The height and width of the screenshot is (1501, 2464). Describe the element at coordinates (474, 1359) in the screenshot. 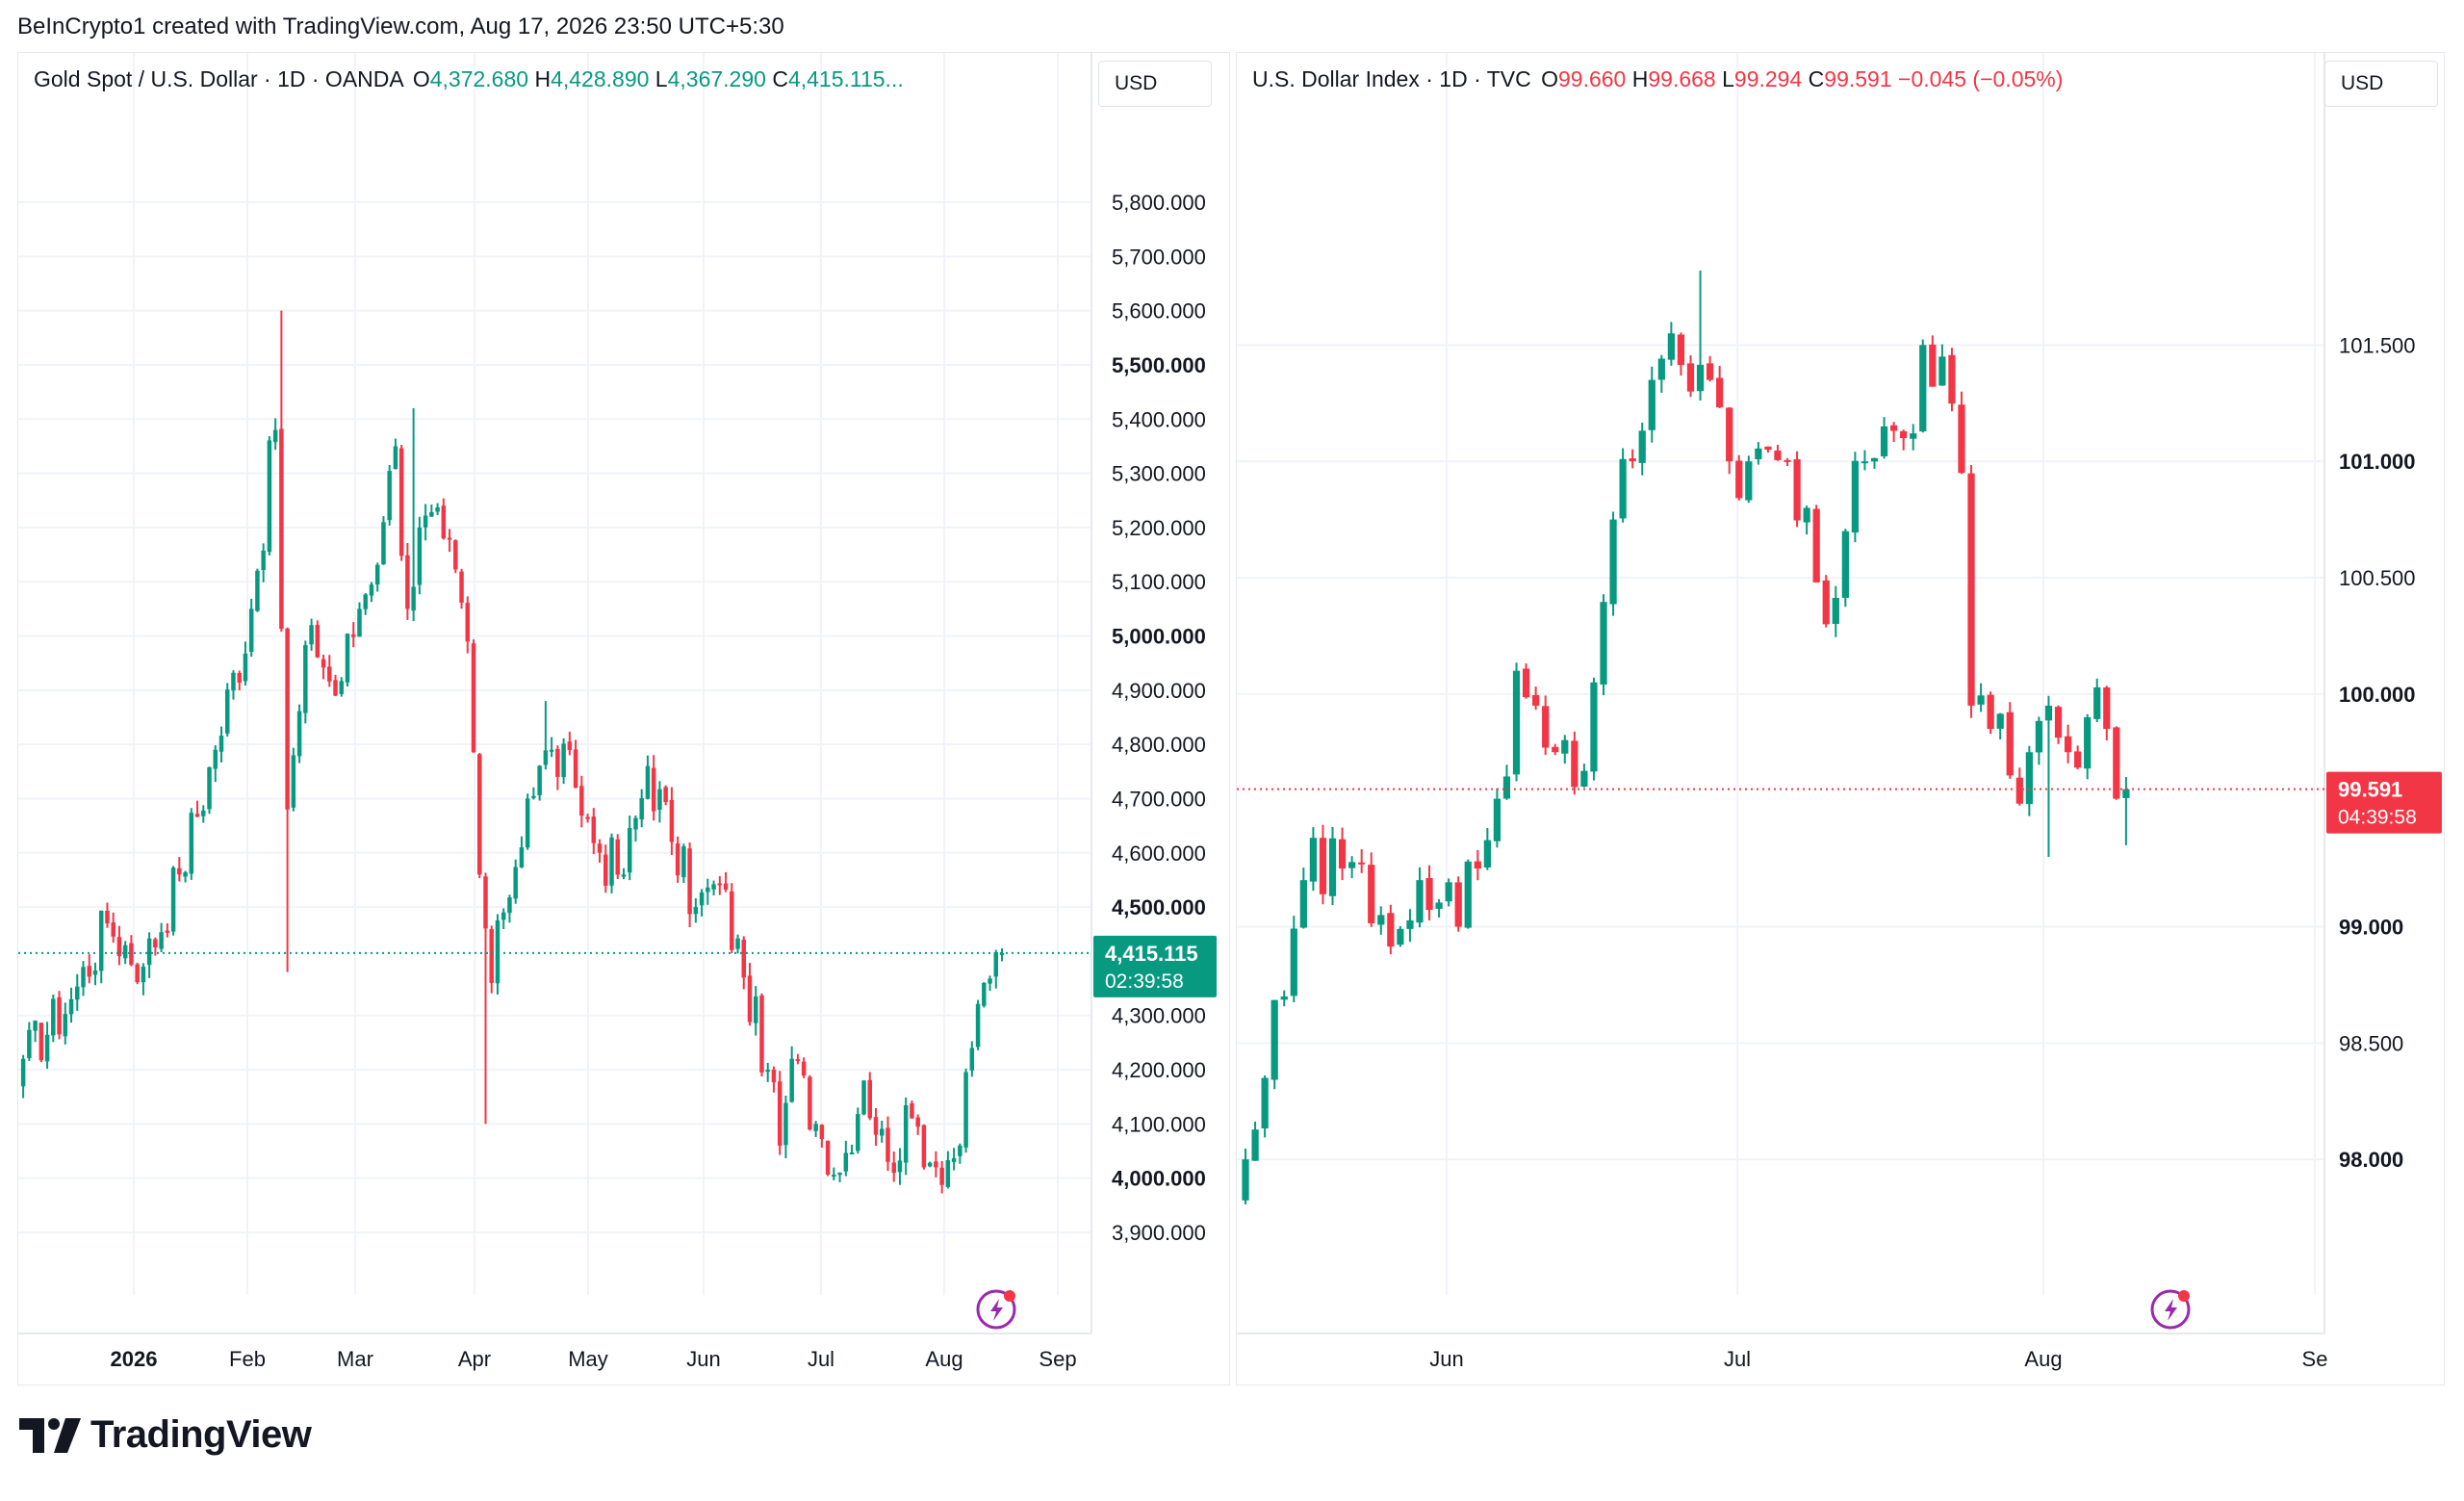

I see `gold-time-tick-label: Apr` at that location.